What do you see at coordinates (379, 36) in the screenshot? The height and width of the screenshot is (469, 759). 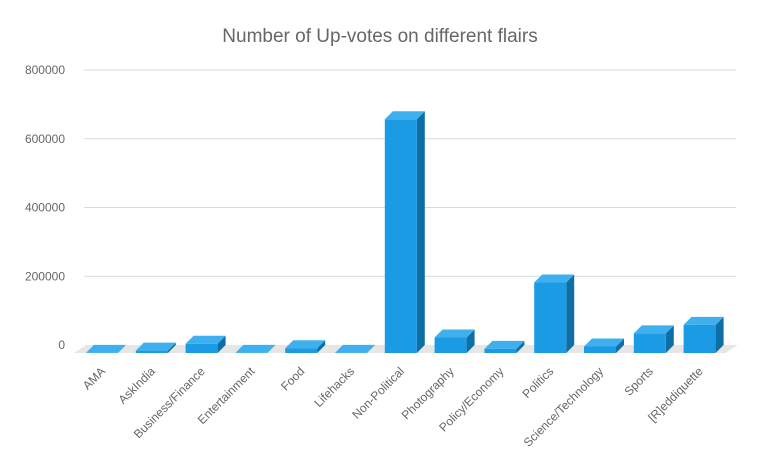 I see `chart-title: Number of Up-votes on different flairs` at bounding box center [379, 36].